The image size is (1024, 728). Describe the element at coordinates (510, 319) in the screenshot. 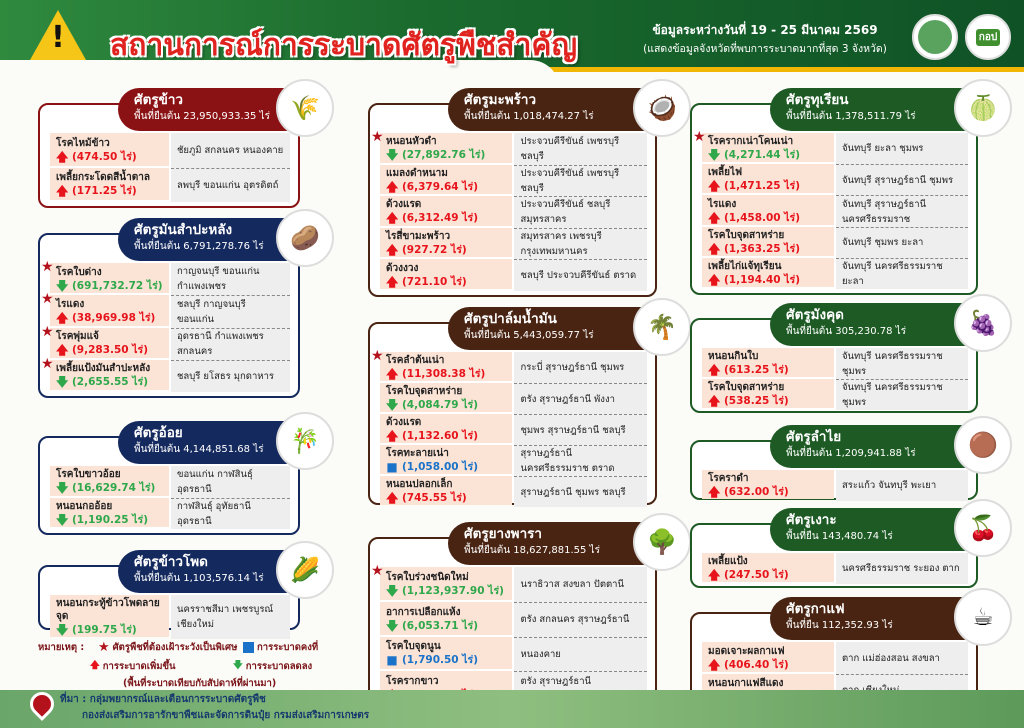

I see `card-title: ศัตรูปาล์มน้ำมัน` at that location.